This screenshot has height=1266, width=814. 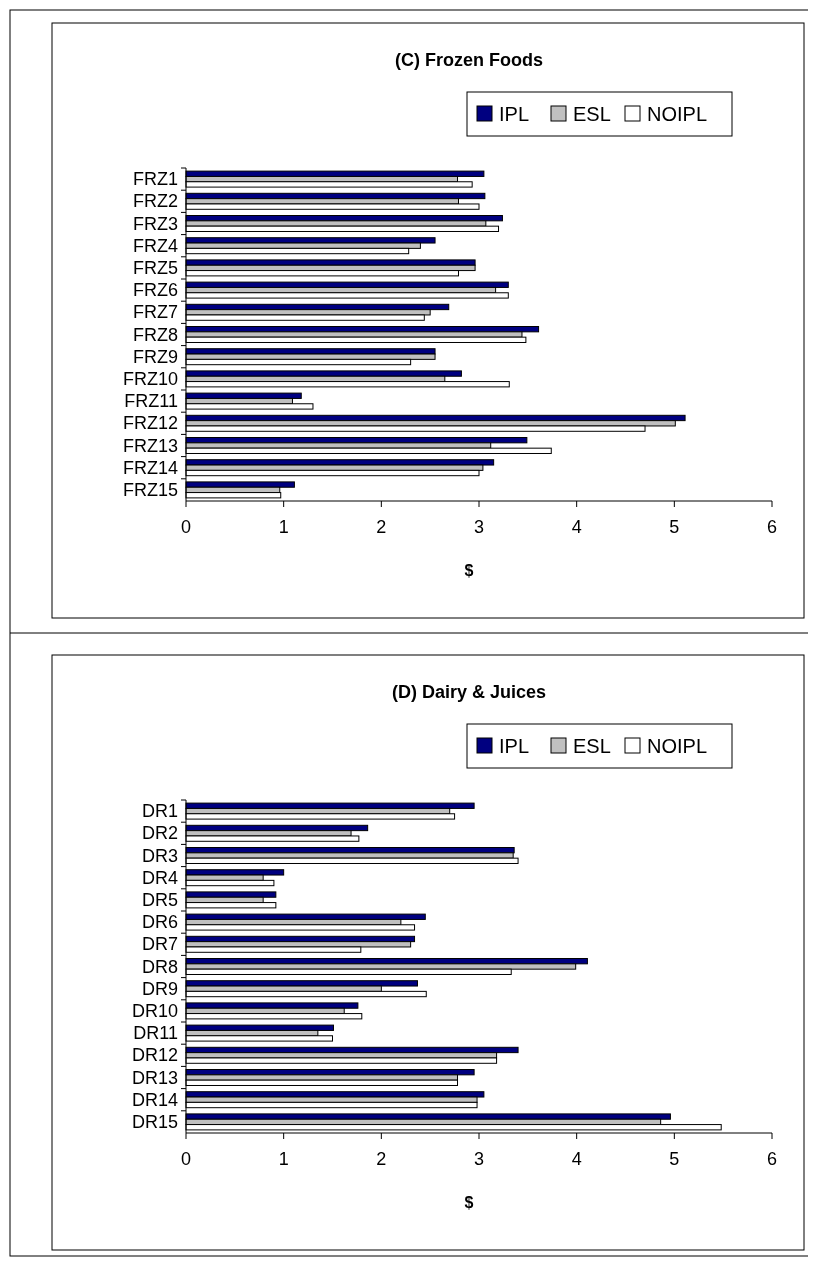 What do you see at coordinates (155, 312) in the screenshot?
I see `y-tick-label: FRZ7` at bounding box center [155, 312].